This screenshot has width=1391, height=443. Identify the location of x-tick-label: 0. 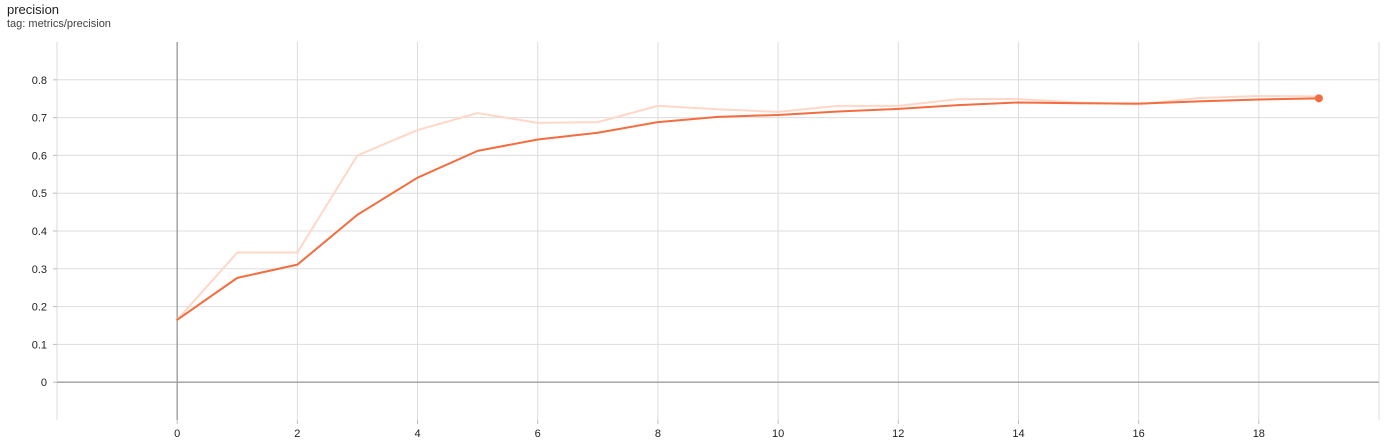
(177, 434).